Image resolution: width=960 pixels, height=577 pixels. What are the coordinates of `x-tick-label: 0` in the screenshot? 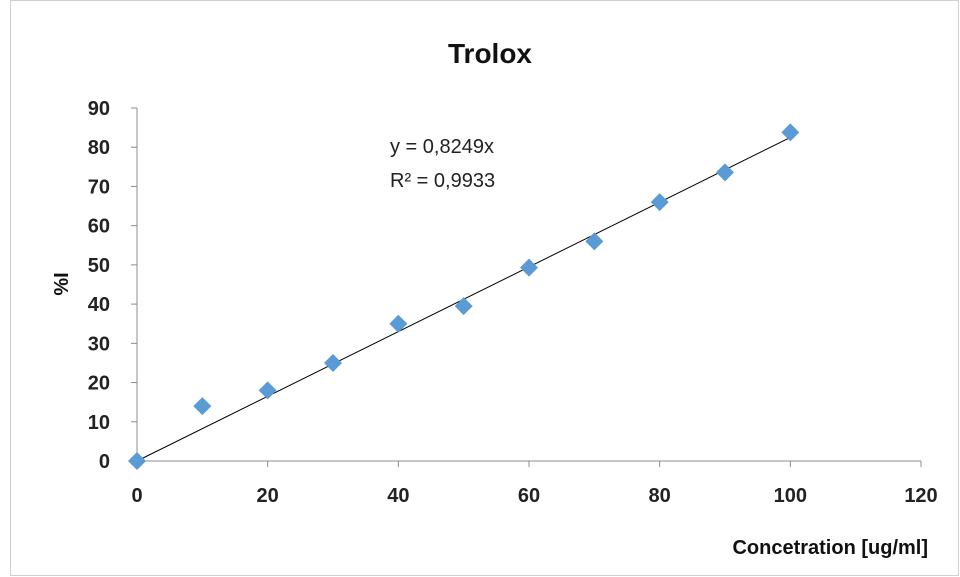 It's located at (136, 496).